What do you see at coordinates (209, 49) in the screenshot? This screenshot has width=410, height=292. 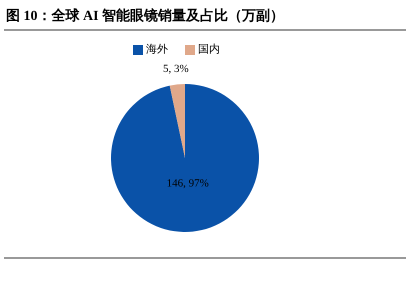 I see `legend-label: 国内` at bounding box center [209, 49].